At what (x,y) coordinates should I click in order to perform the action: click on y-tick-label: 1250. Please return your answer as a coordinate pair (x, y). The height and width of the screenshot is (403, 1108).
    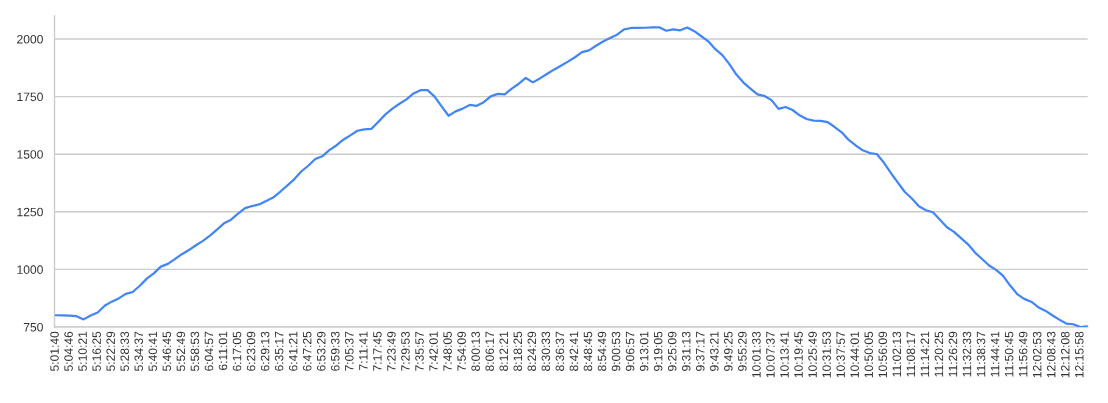
    Looking at the image, I should click on (30, 212).